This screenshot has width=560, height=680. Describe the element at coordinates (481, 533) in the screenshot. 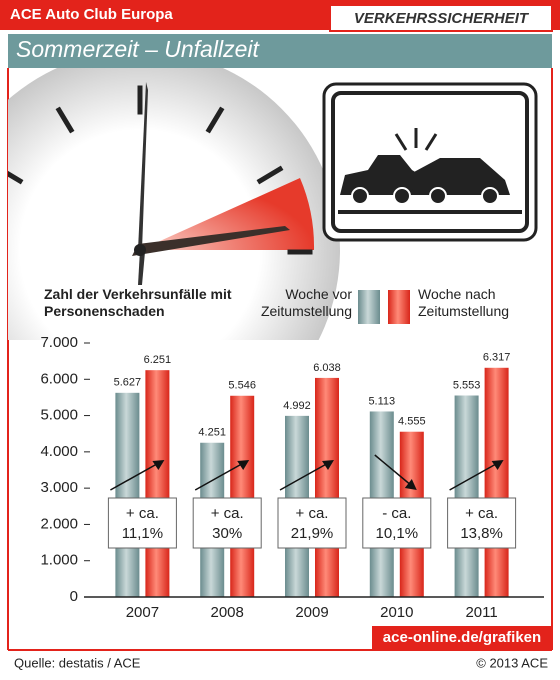

I see `annotation: 13,8%` at that location.